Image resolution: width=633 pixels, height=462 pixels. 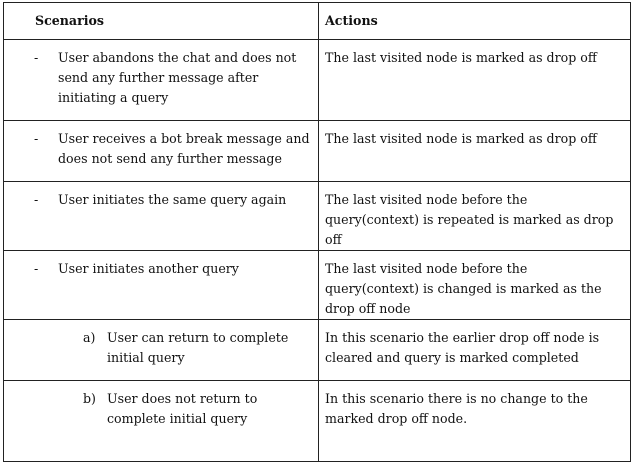 What do you see at coordinates (172, 199) in the screenshot?
I see `scenario-text: User initiates the same query again` at bounding box center [172, 199].